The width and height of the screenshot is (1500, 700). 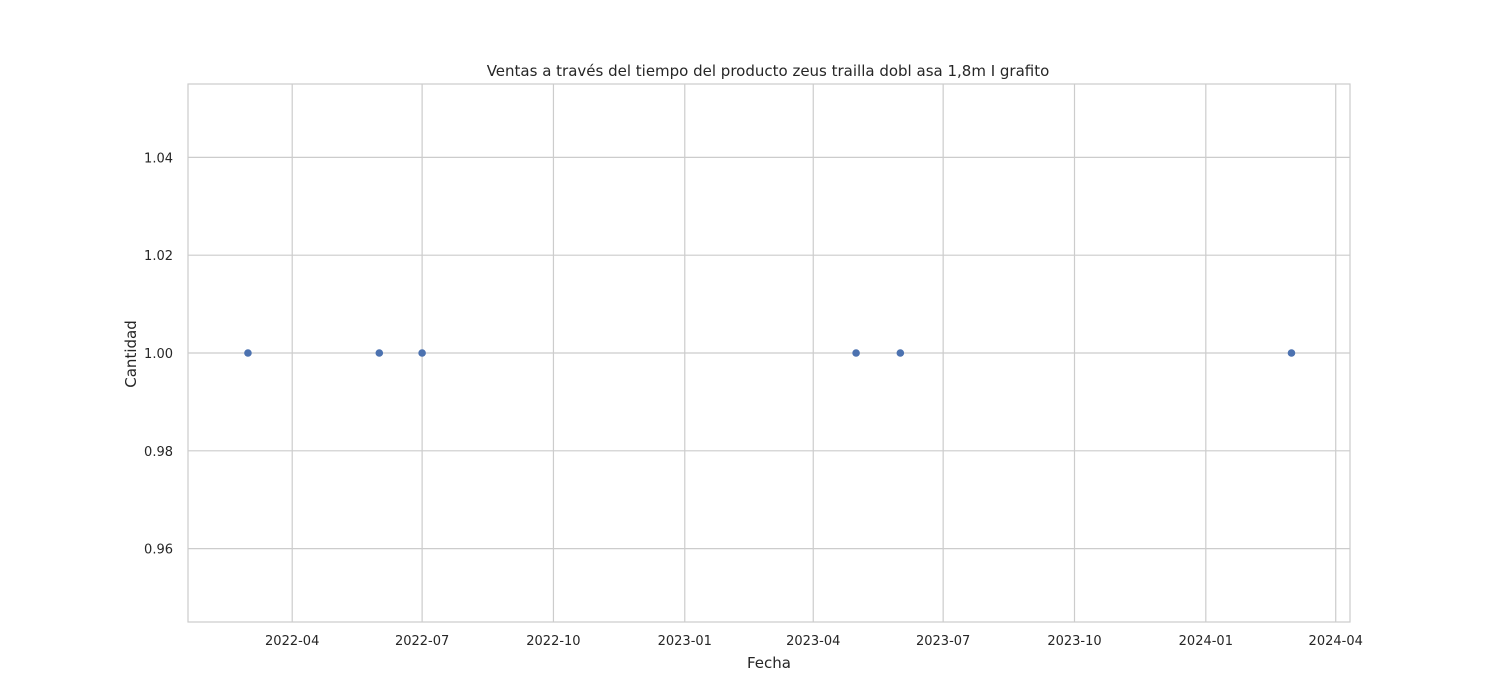 I want to click on x-tick-label: 2022-10, so click(x=553, y=641).